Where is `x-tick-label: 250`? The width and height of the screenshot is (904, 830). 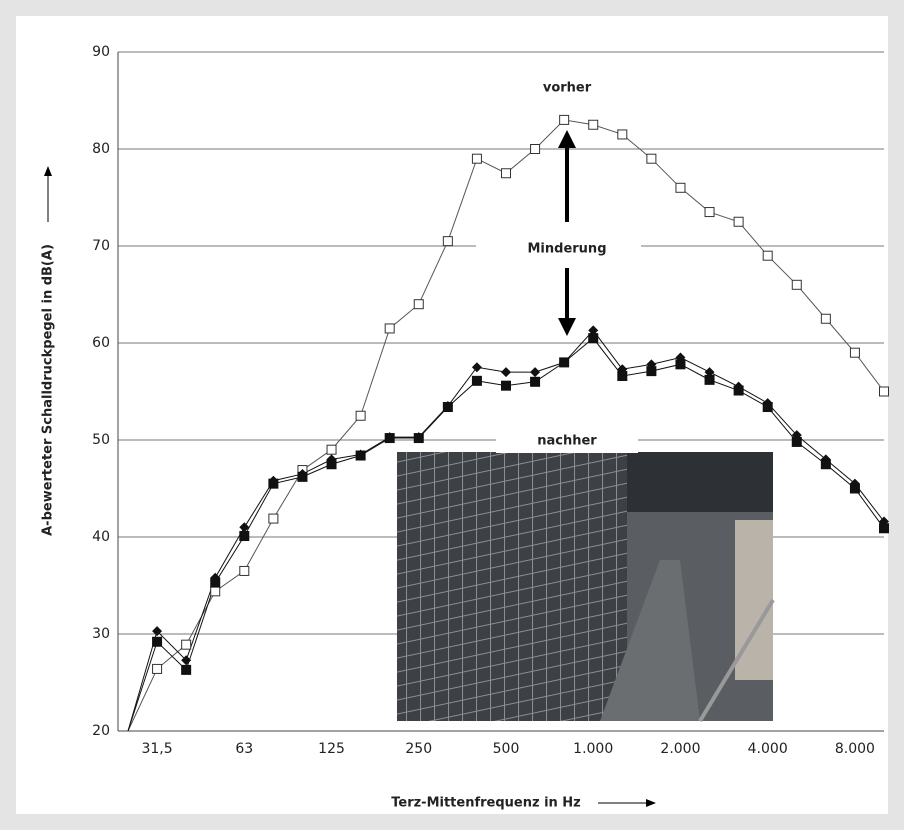 x-tick-label: 250 is located at coordinates (418, 749).